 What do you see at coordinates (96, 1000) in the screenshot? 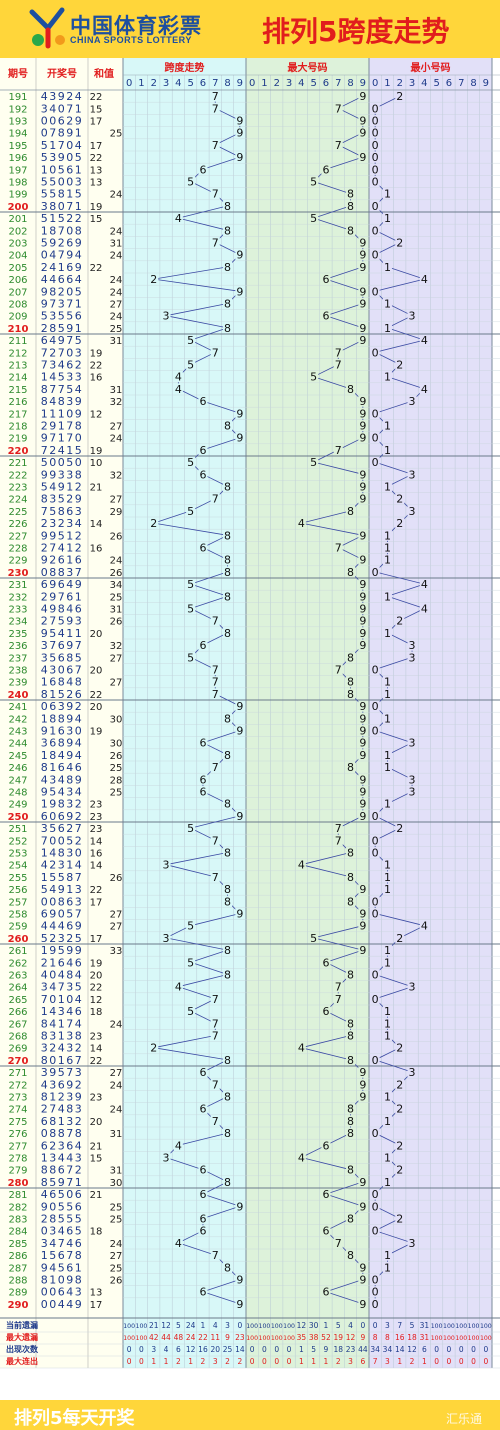
I see `sum-cell: 12` at bounding box center [96, 1000].